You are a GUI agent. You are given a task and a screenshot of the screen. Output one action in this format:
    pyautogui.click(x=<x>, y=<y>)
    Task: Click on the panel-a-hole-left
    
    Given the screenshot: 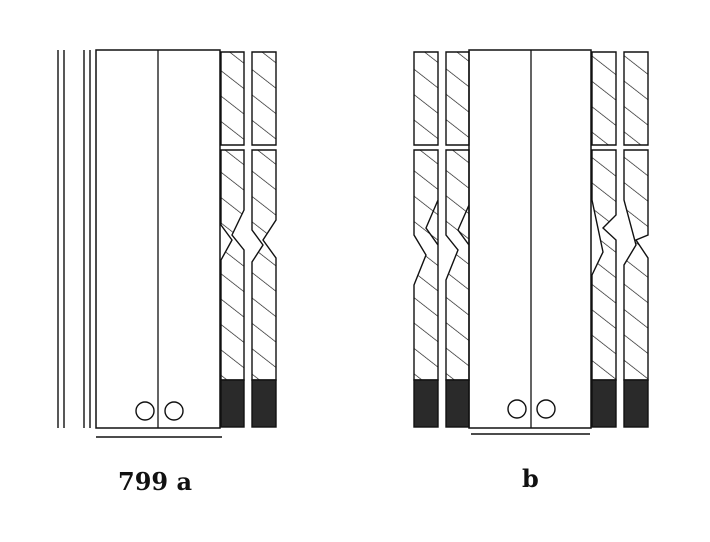 What is the action you would take?
    pyautogui.click(x=145, y=411)
    